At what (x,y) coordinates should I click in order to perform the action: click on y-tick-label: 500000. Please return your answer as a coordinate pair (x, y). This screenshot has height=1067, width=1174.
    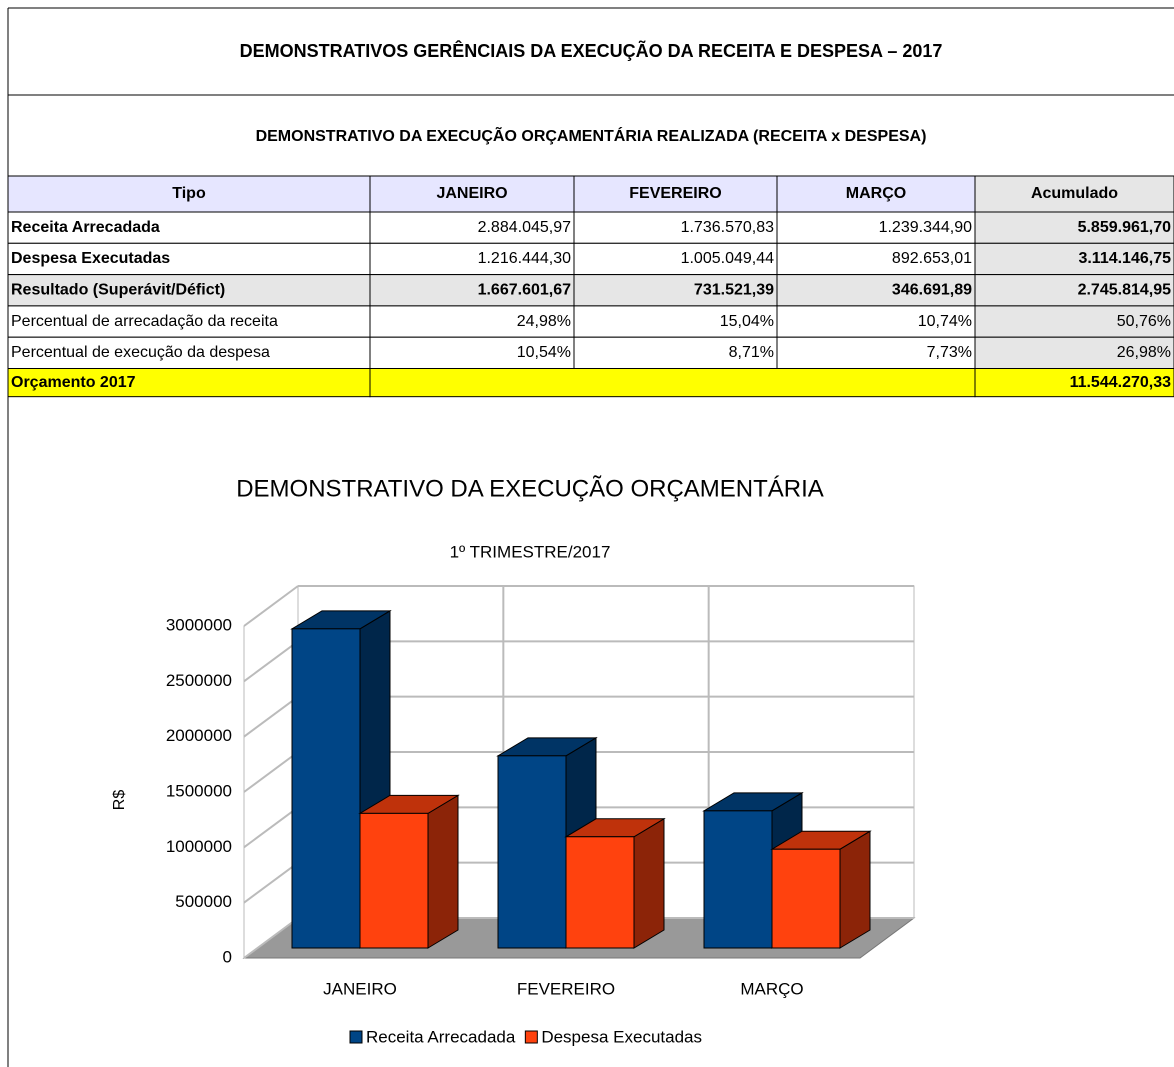
    Looking at the image, I should click on (203, 901).